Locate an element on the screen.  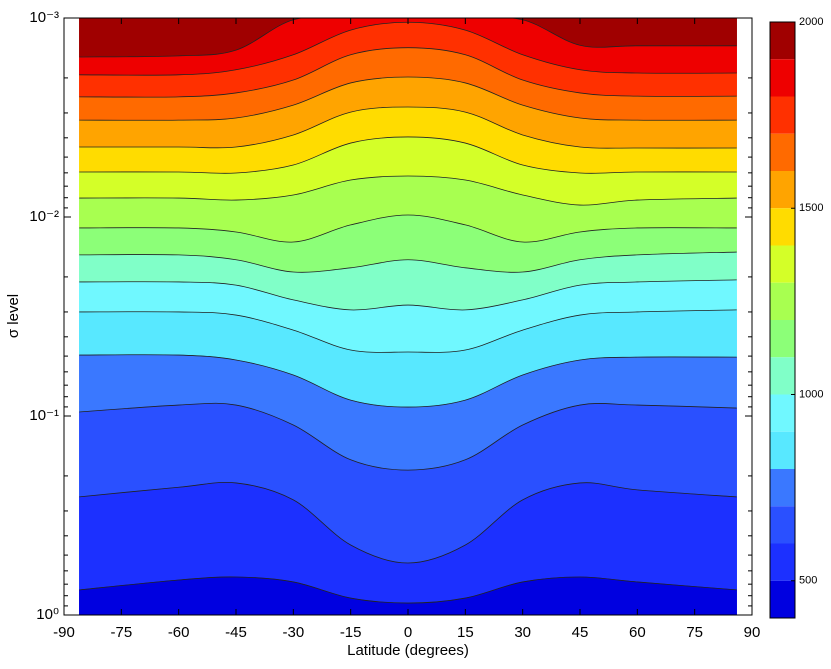
x-tick-label: -90 is located at coordinates (64, 632).